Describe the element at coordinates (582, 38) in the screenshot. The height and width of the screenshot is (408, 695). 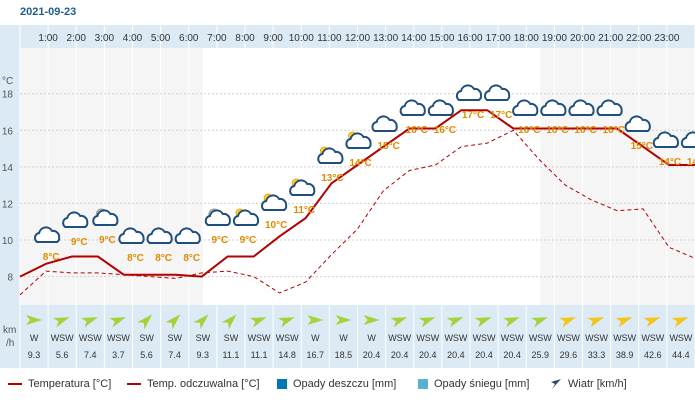
I see `hour-label: 20:00` at that location.